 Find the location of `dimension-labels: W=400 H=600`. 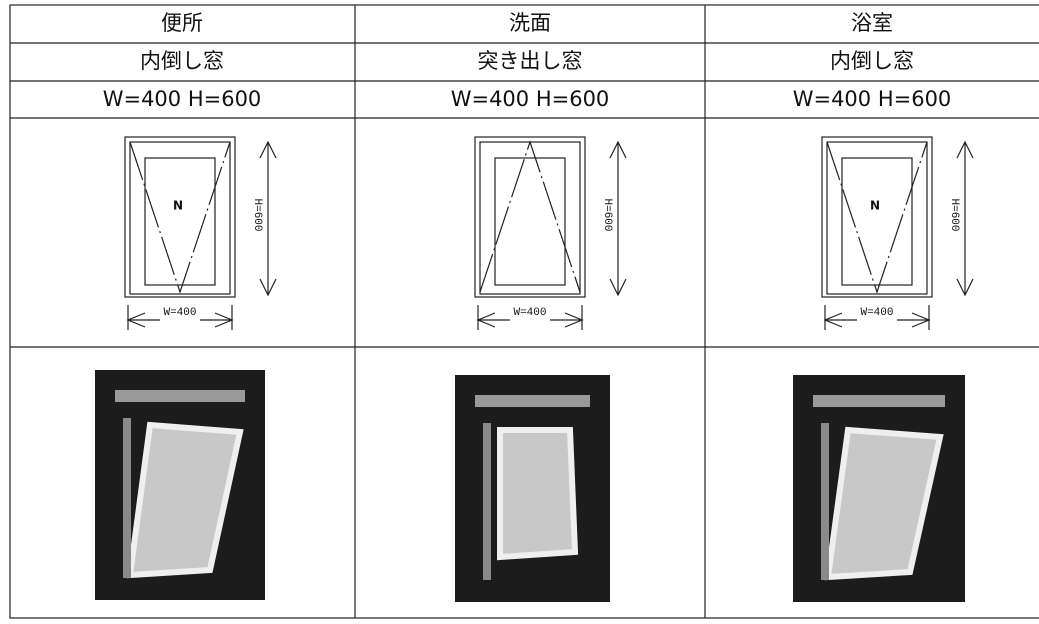

dimension-labels: W=400 H=600 is located at coordinates (563, 260).